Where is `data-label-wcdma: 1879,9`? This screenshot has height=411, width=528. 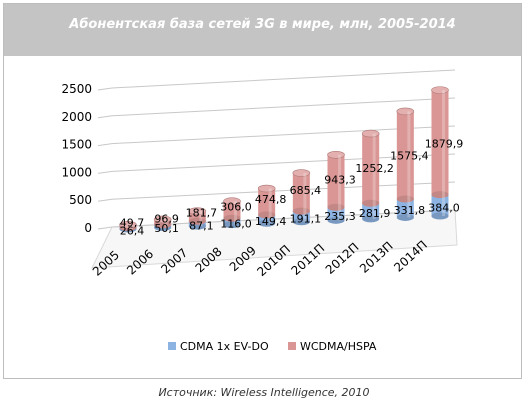
data-label-wcdma: 1879,9 is located at coordinates (444, 144).